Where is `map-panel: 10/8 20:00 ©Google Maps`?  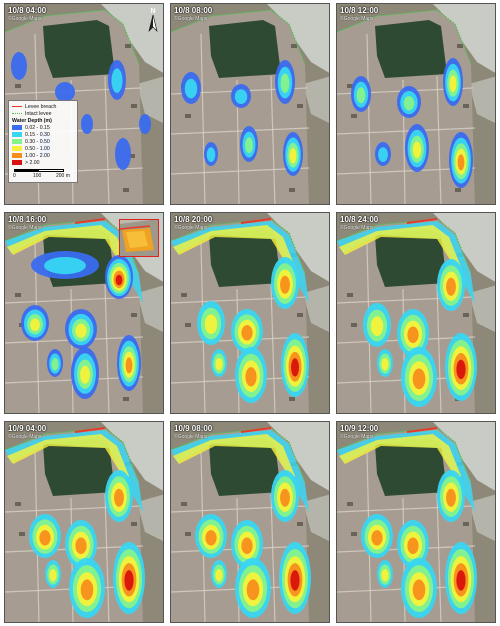 map-panel: 10/8 20:00 ©Google Maps is located at coordinates (250, 313).